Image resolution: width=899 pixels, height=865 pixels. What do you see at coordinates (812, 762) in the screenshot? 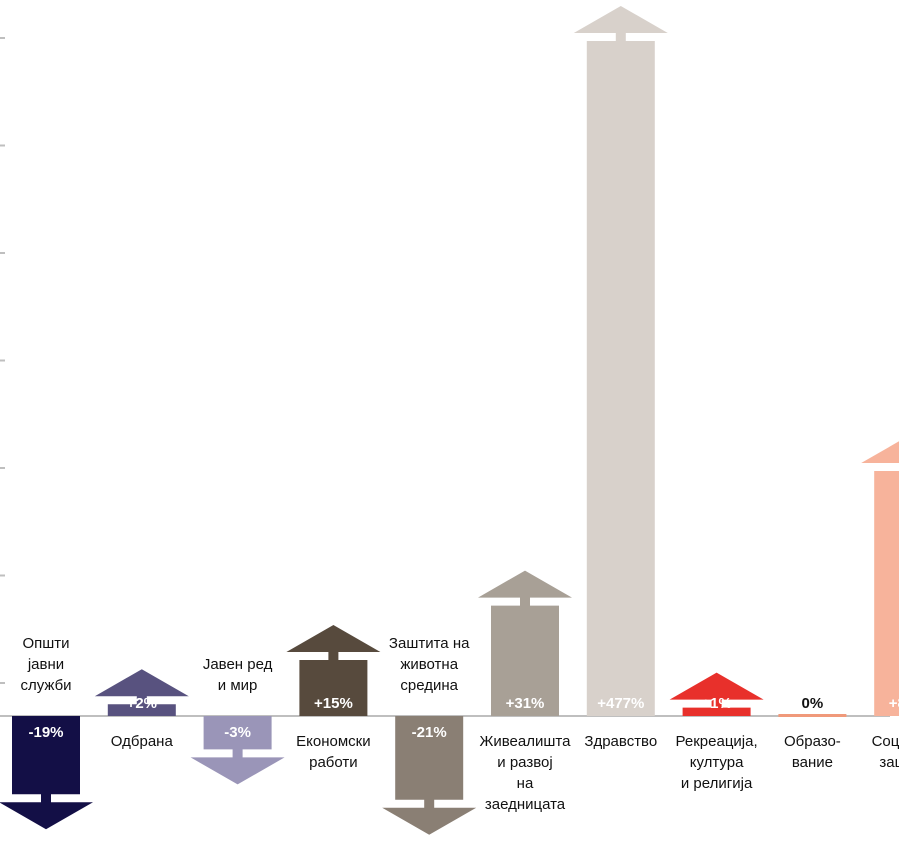
I see `category-label: вание` at bounding box center [812, 762].